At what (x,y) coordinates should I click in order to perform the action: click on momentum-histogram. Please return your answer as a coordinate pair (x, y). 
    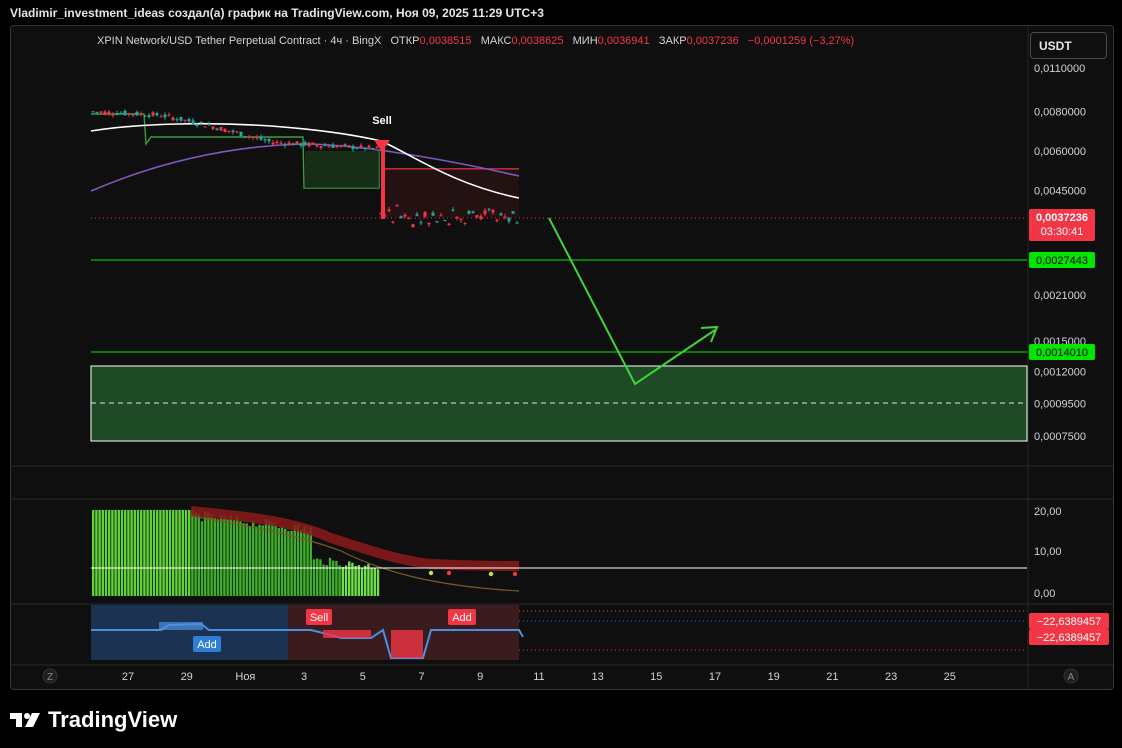
    Looking at the image, I should click on (236, 553).